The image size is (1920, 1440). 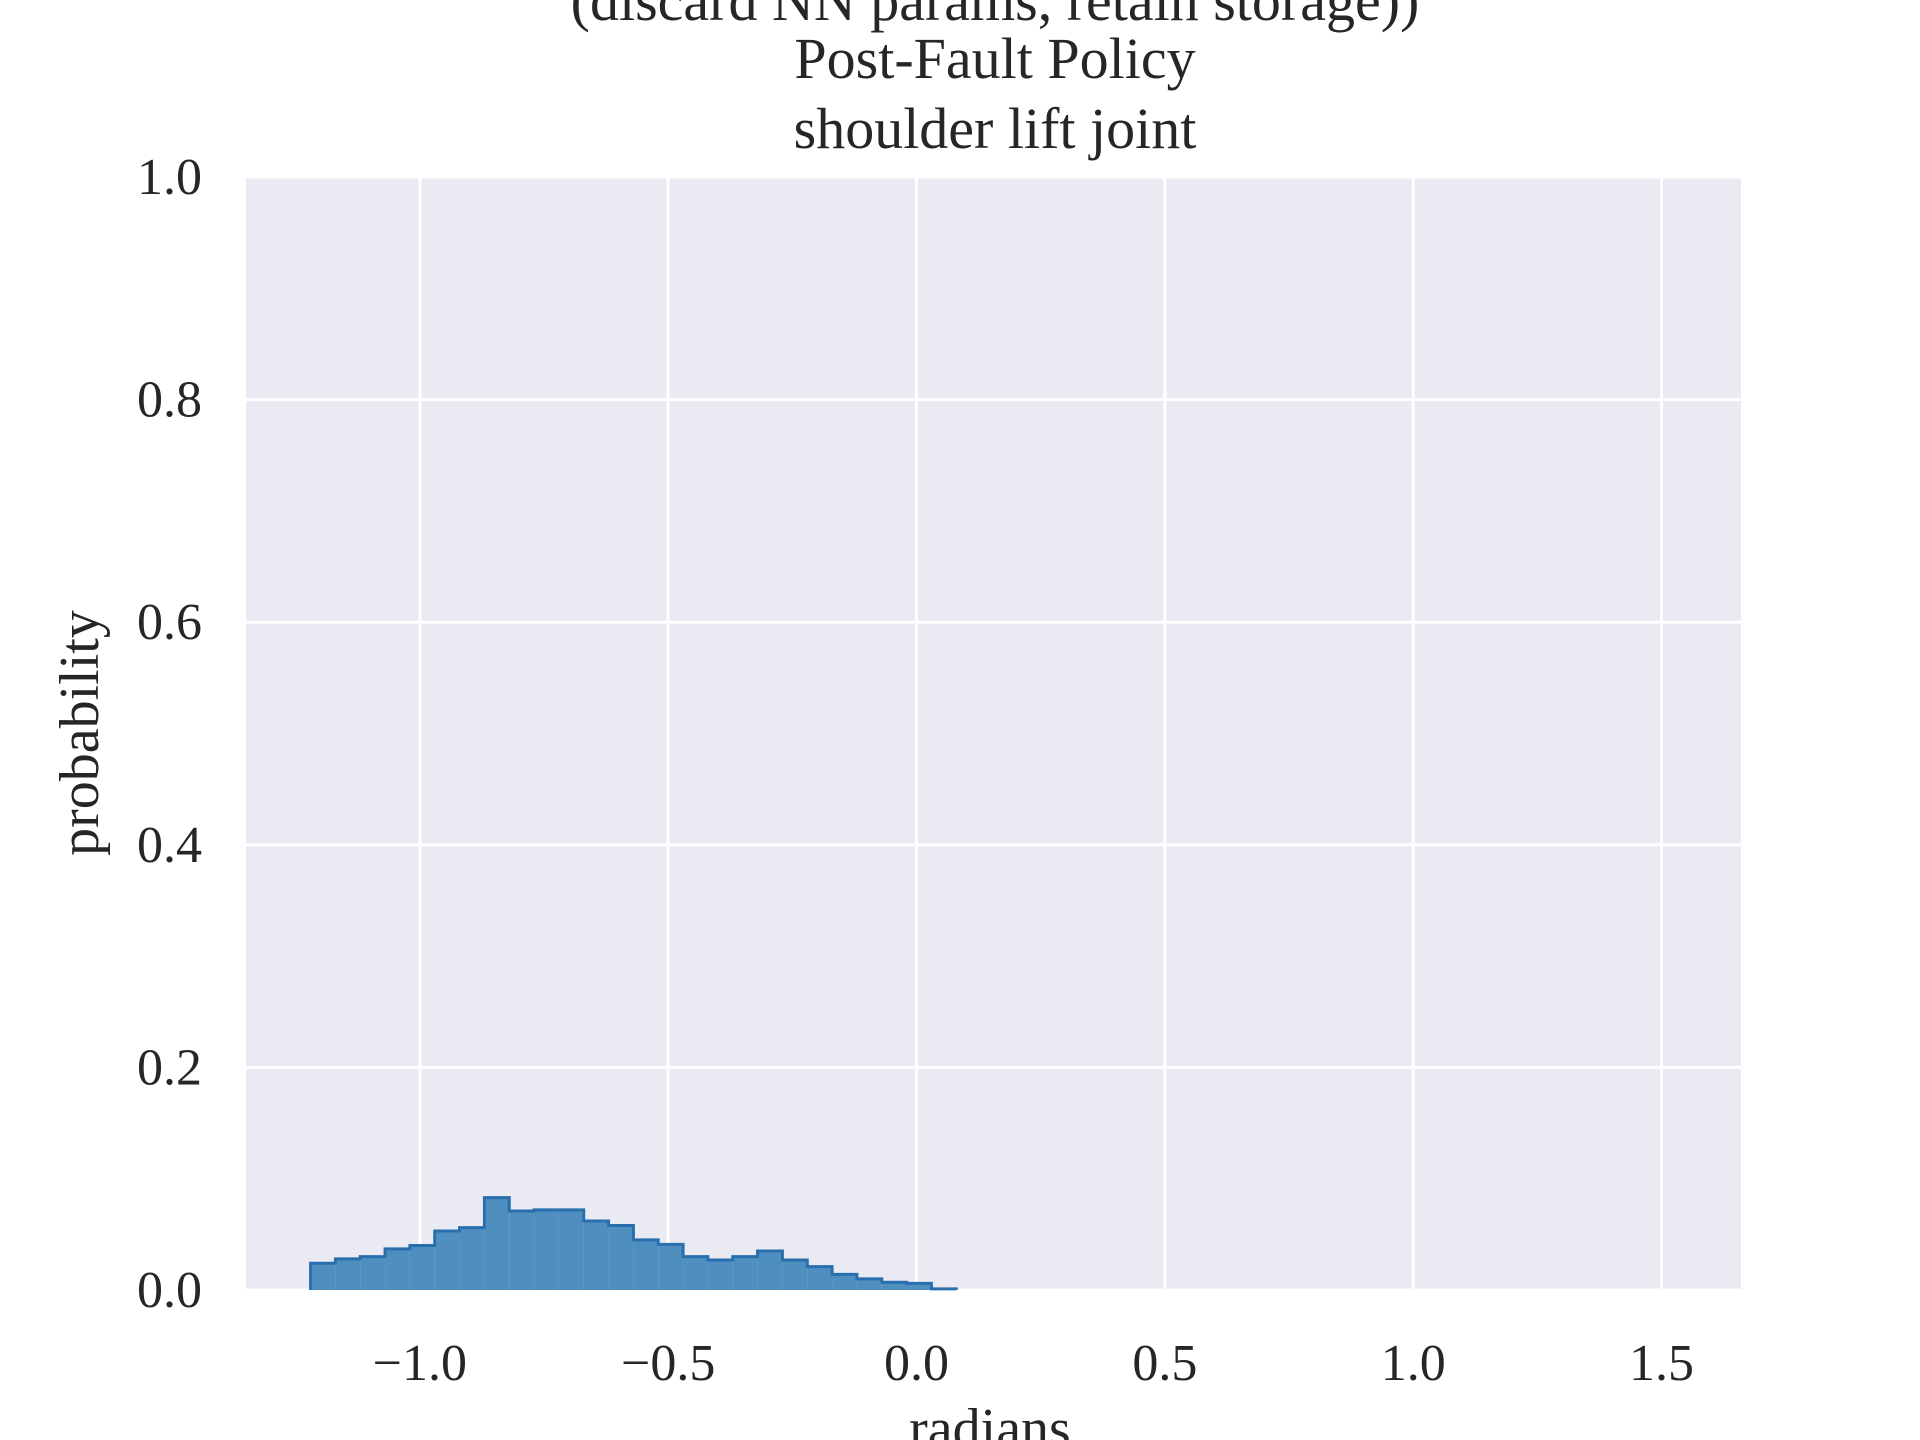 I want to click on x-tick-label: −0.5, so click(x=668, y=1363).